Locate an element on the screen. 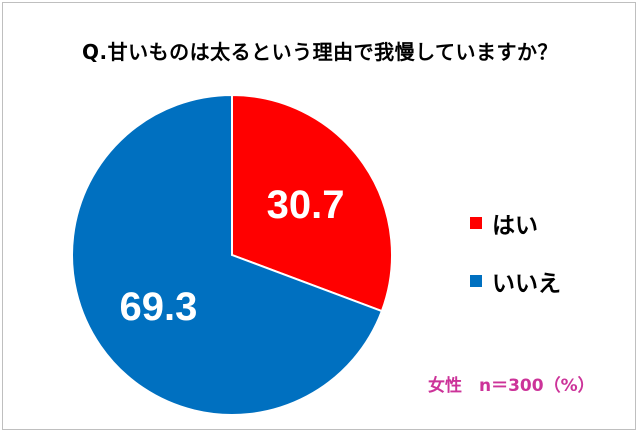  legend-item-no: いいえ is located at coordinates (515, 281).